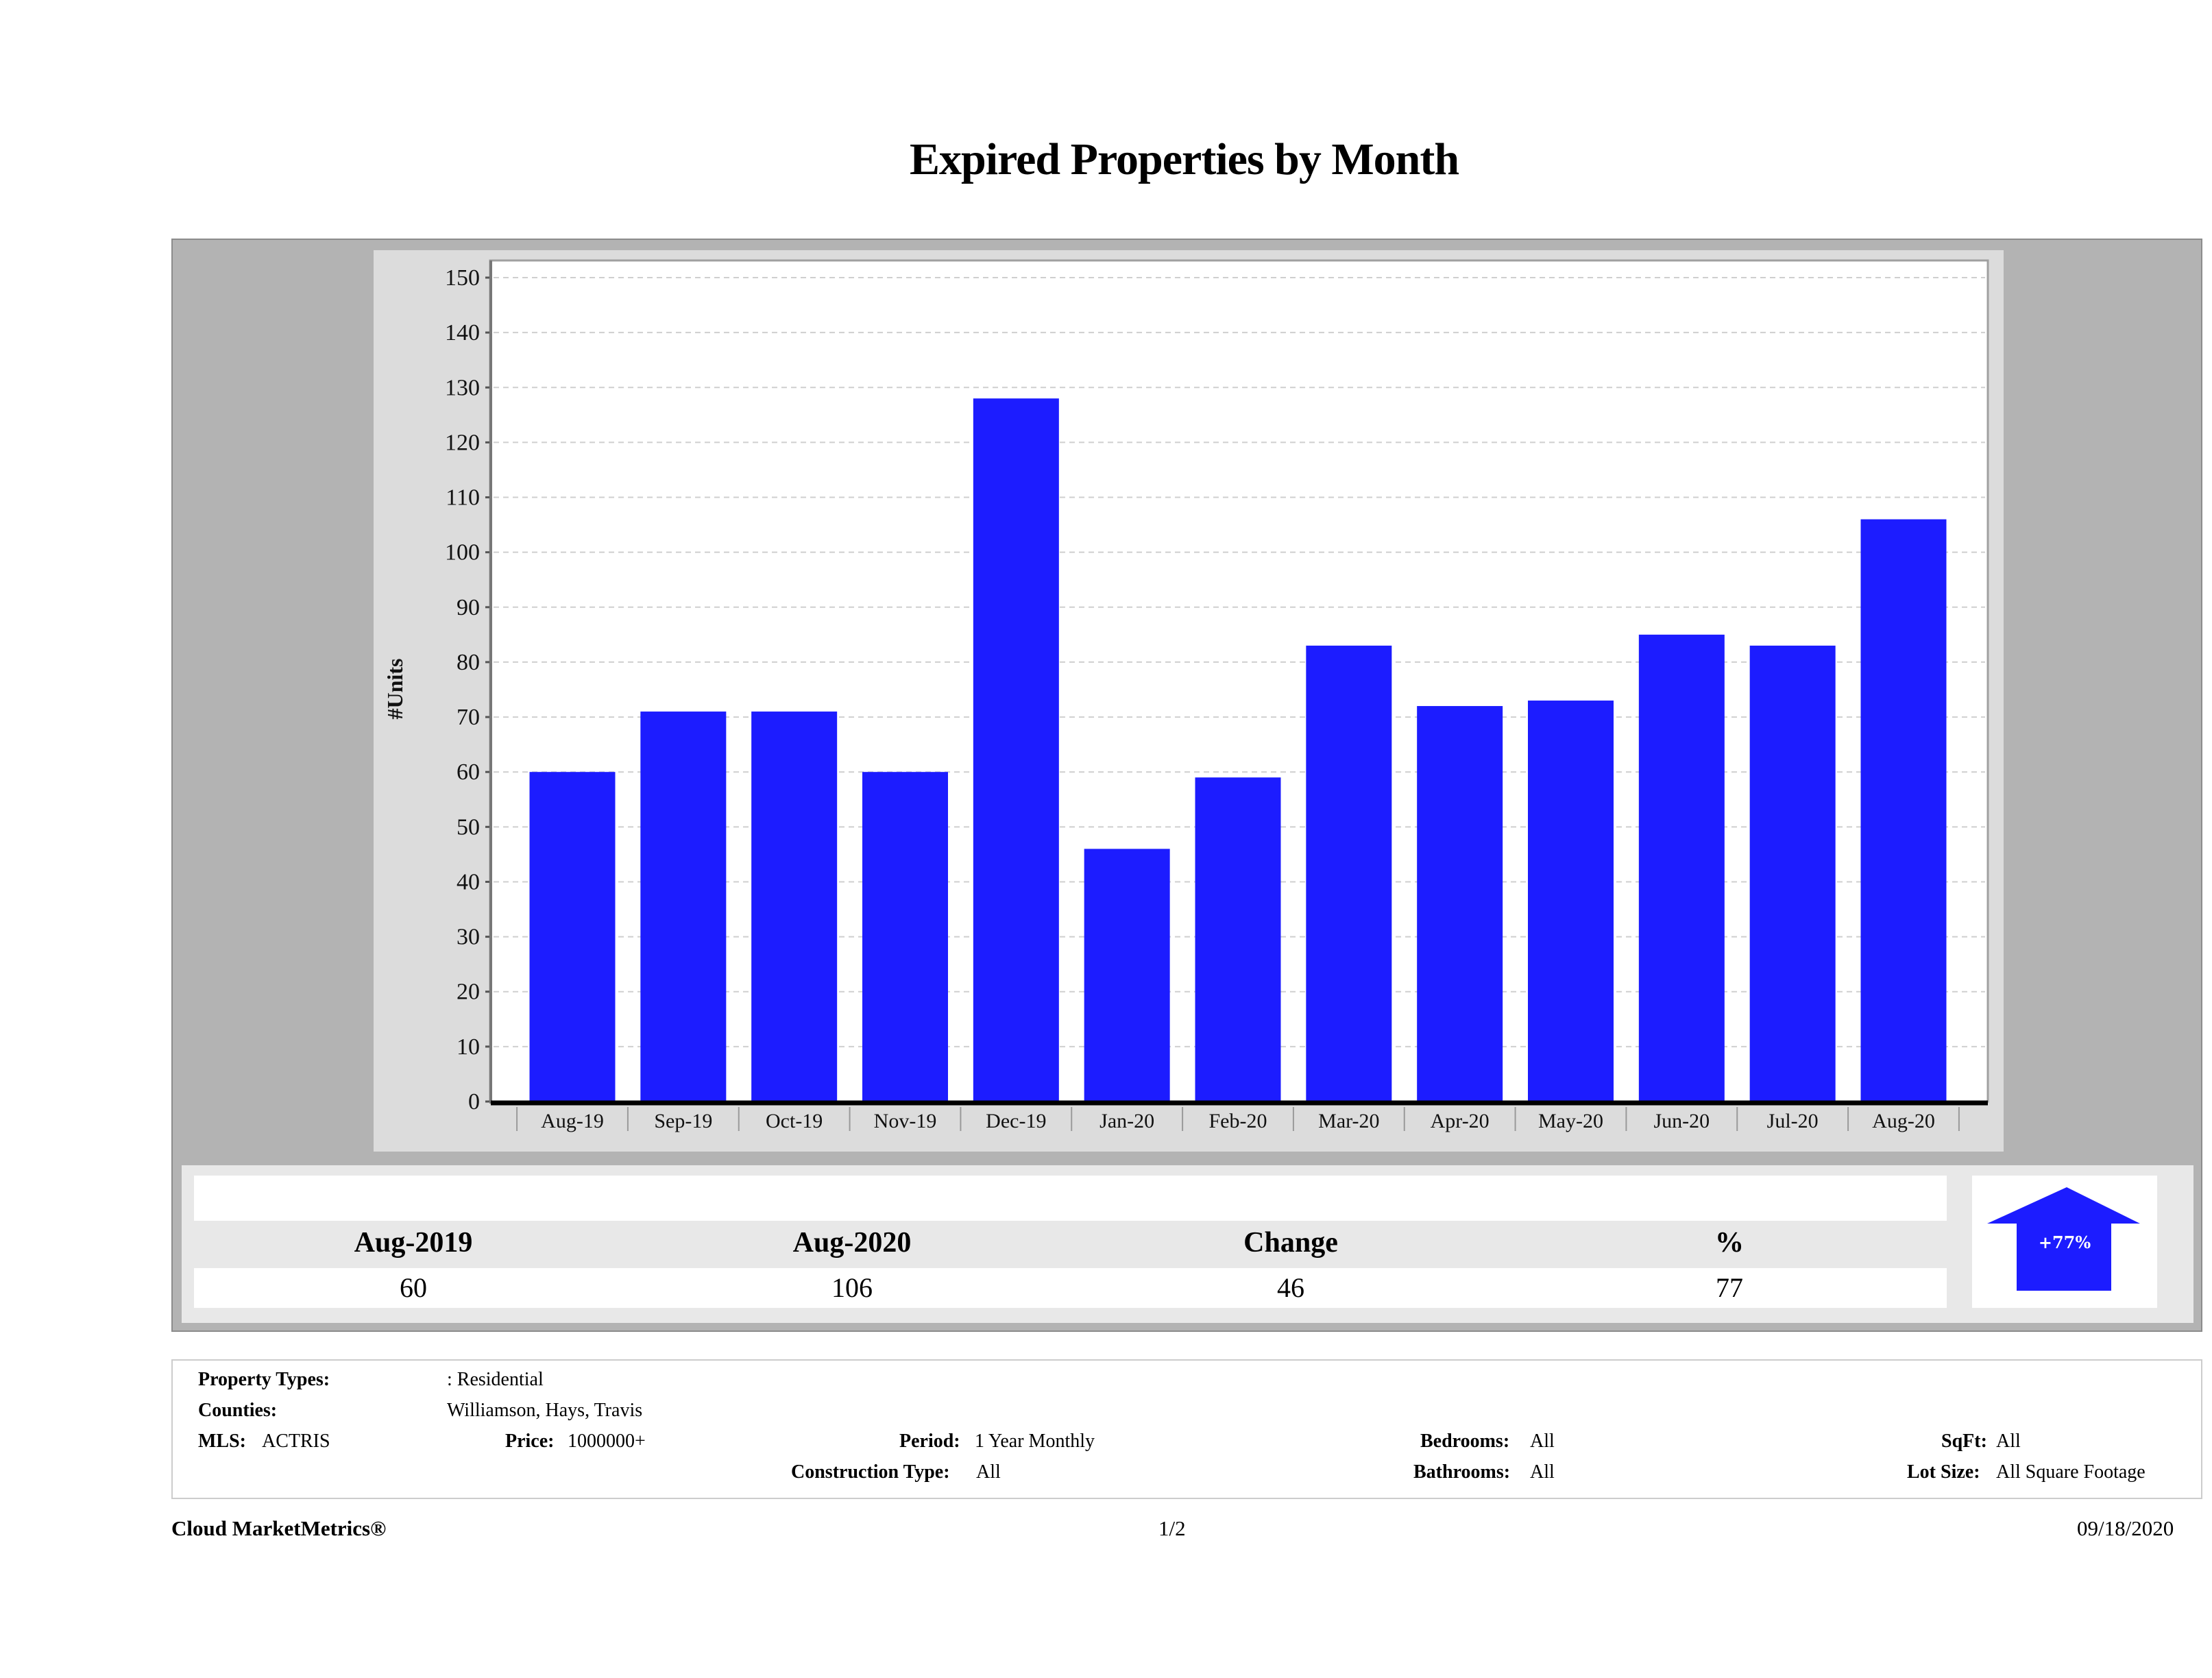 The height and width of the screenshot is (1678, 2212). Describe the element at coordinates (1570, 1121) in the screenshot. I see `x-tick-label: May-20` at that location.